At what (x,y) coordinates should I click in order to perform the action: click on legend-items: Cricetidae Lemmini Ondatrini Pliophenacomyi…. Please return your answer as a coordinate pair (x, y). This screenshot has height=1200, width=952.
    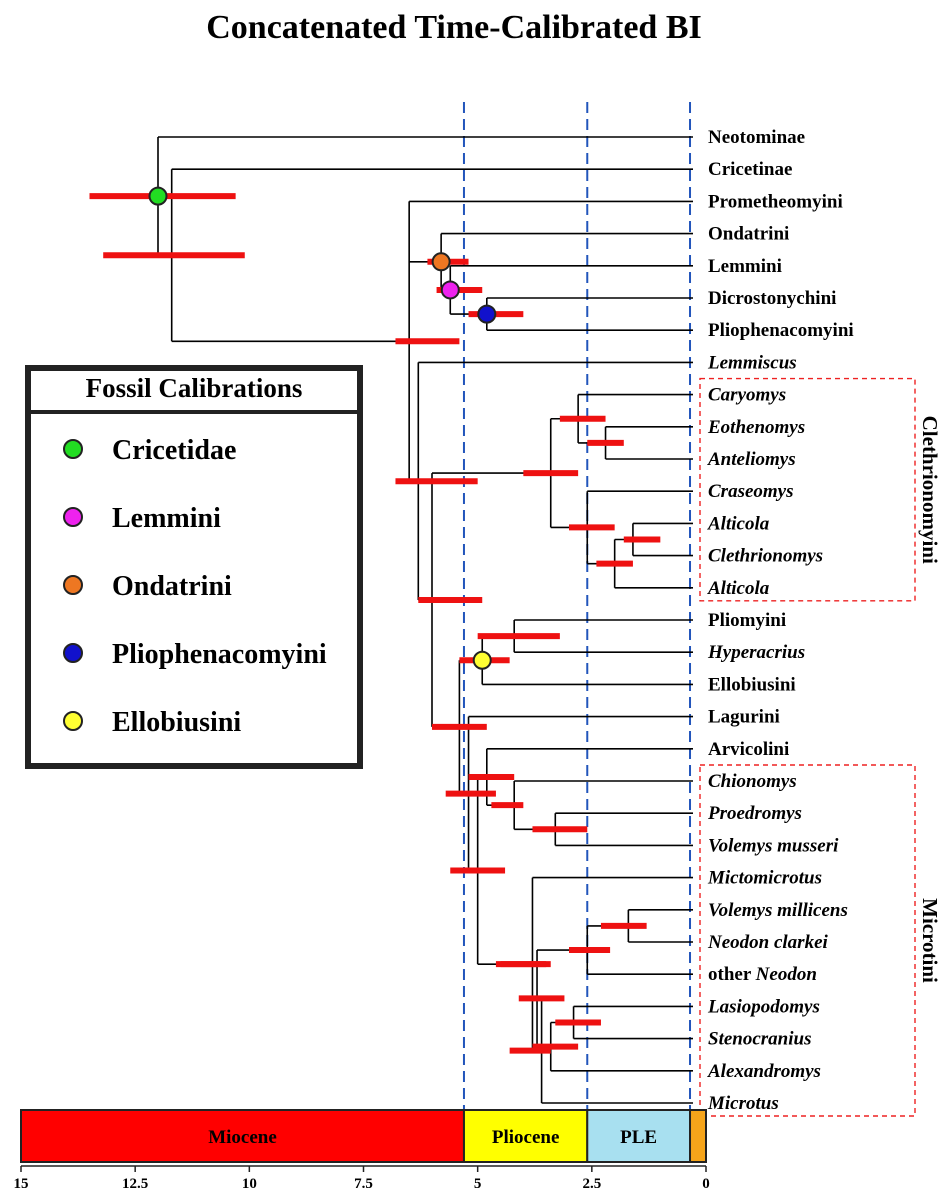
    Looking at the image, I should click on (195, 586).